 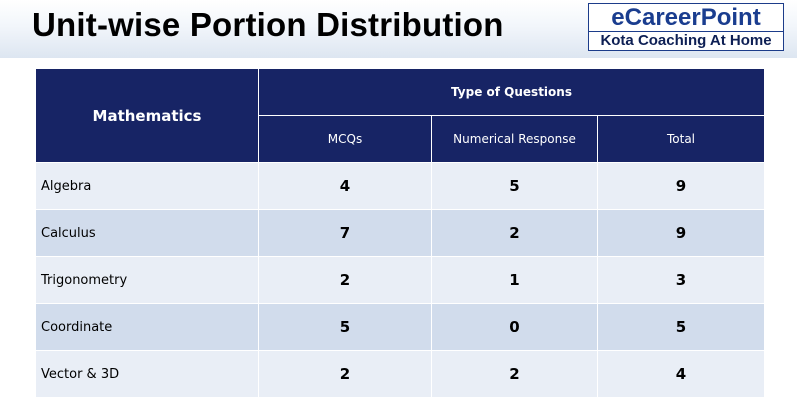 I want to click on subject-header: Mathematics, so click(x=147, y=115).